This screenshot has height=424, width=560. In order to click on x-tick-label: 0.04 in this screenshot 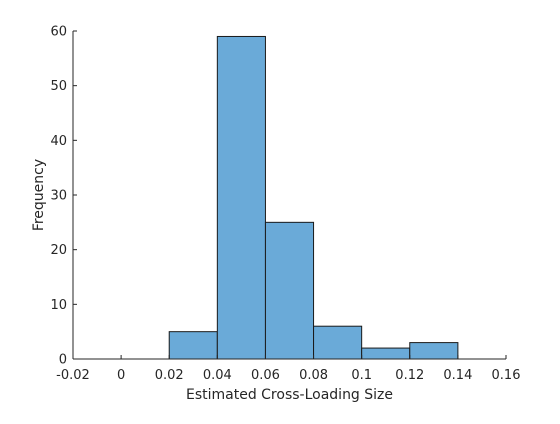, I will do `click(217, 375)`.